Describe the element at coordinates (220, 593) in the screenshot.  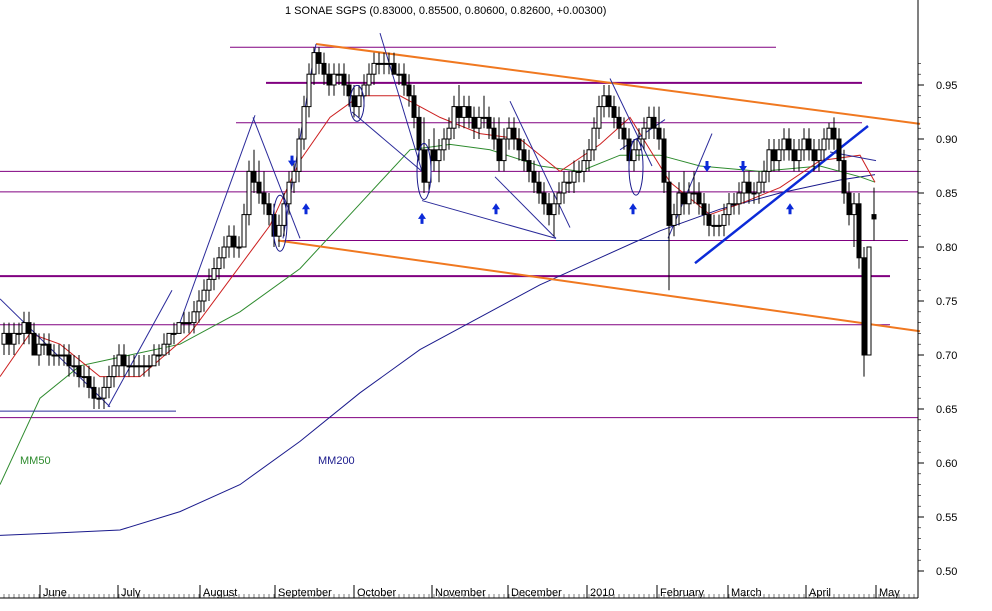
I see `x-tick-label: August` at that location.